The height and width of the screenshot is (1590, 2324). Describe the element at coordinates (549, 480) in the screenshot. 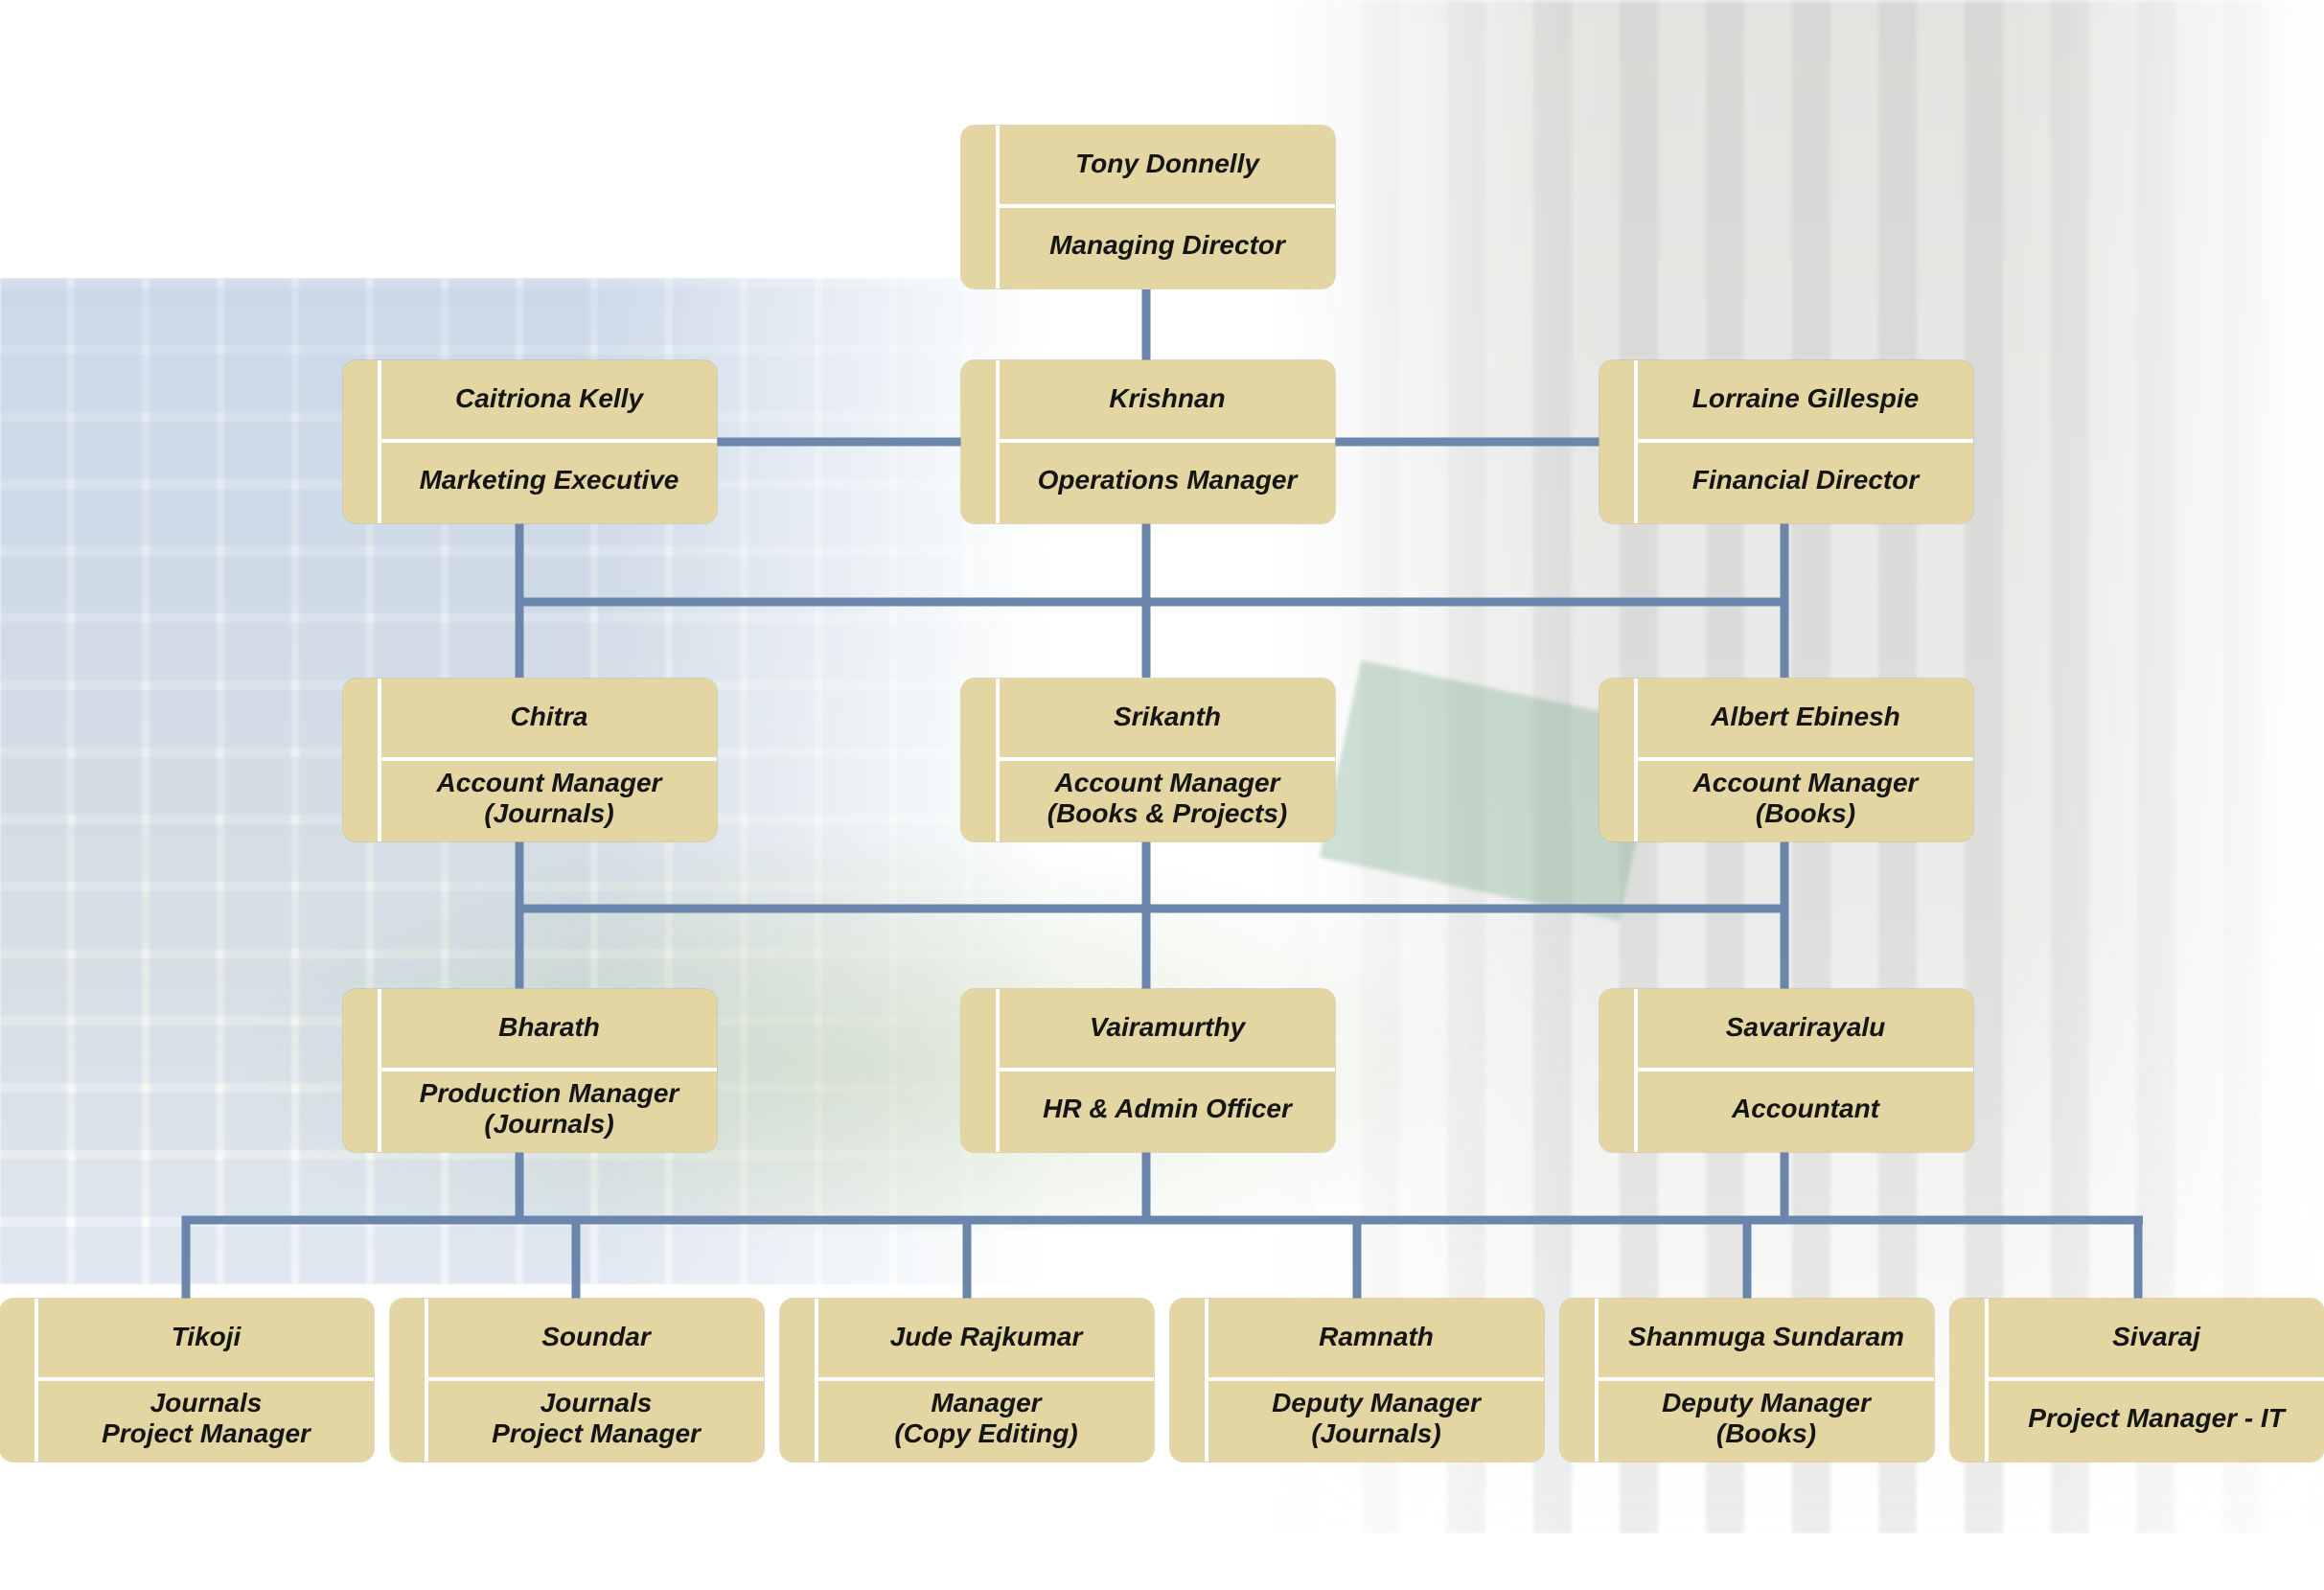

I see `node-role: Marketing Executive` at that location.